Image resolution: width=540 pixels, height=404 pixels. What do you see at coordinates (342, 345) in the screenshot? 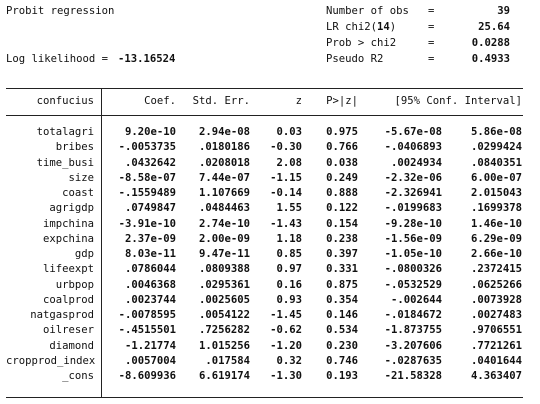
I see `p-value: 0.230` at bounding box center [342, 345].